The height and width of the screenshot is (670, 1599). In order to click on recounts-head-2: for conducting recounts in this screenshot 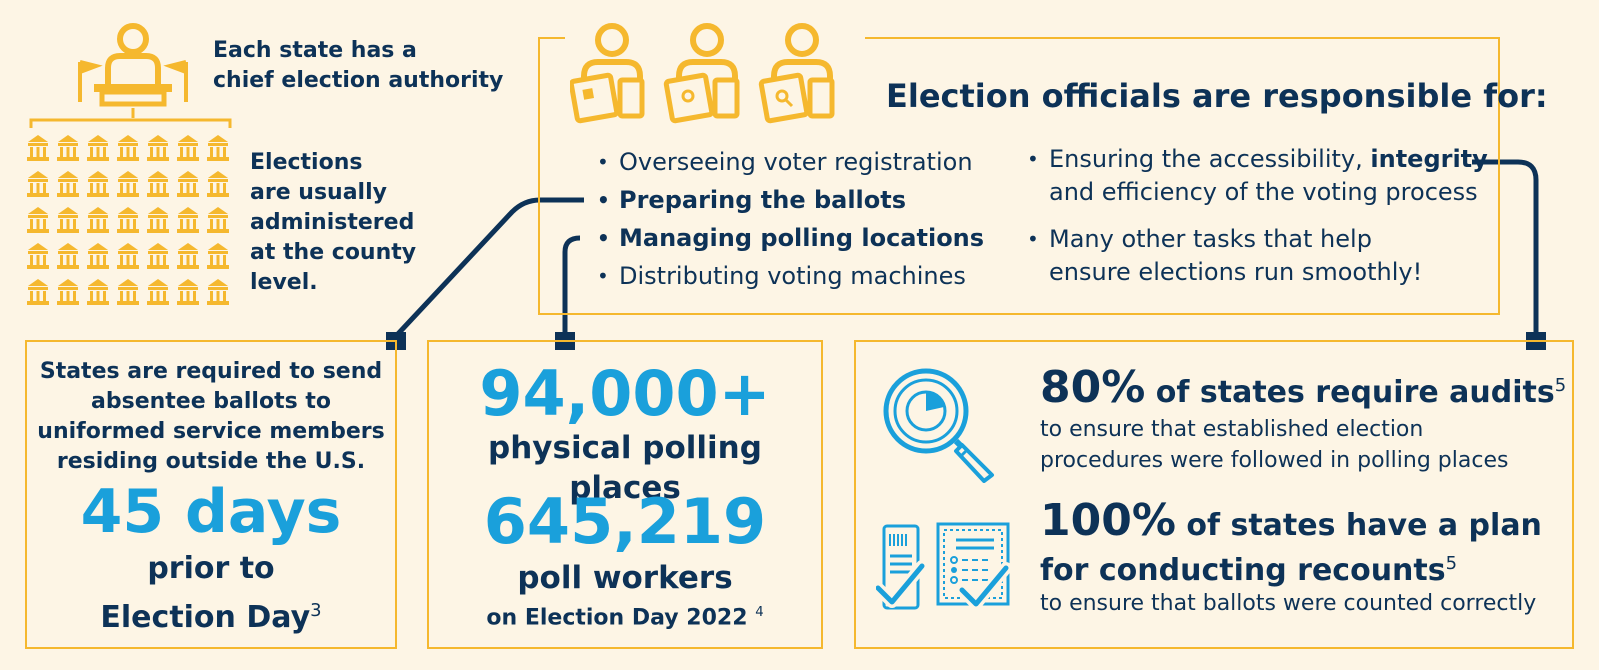, I will do `click(1243, 570)`.